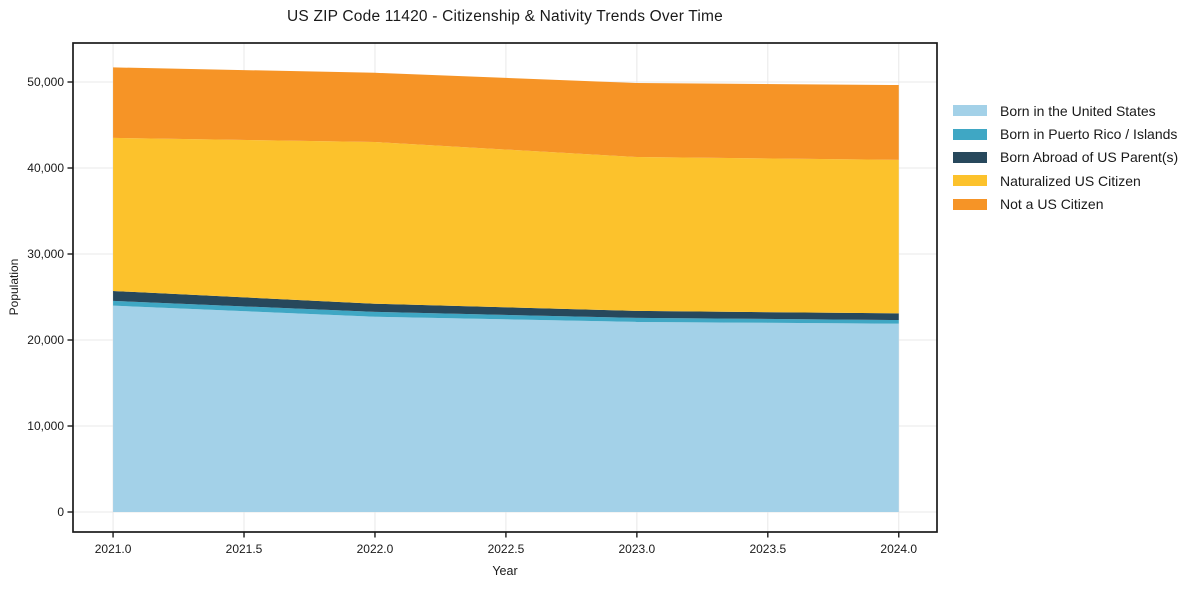 This screenshot has height=590, width=1189. I want to click on x-tick-label: 2024.0, so click(898, 549).